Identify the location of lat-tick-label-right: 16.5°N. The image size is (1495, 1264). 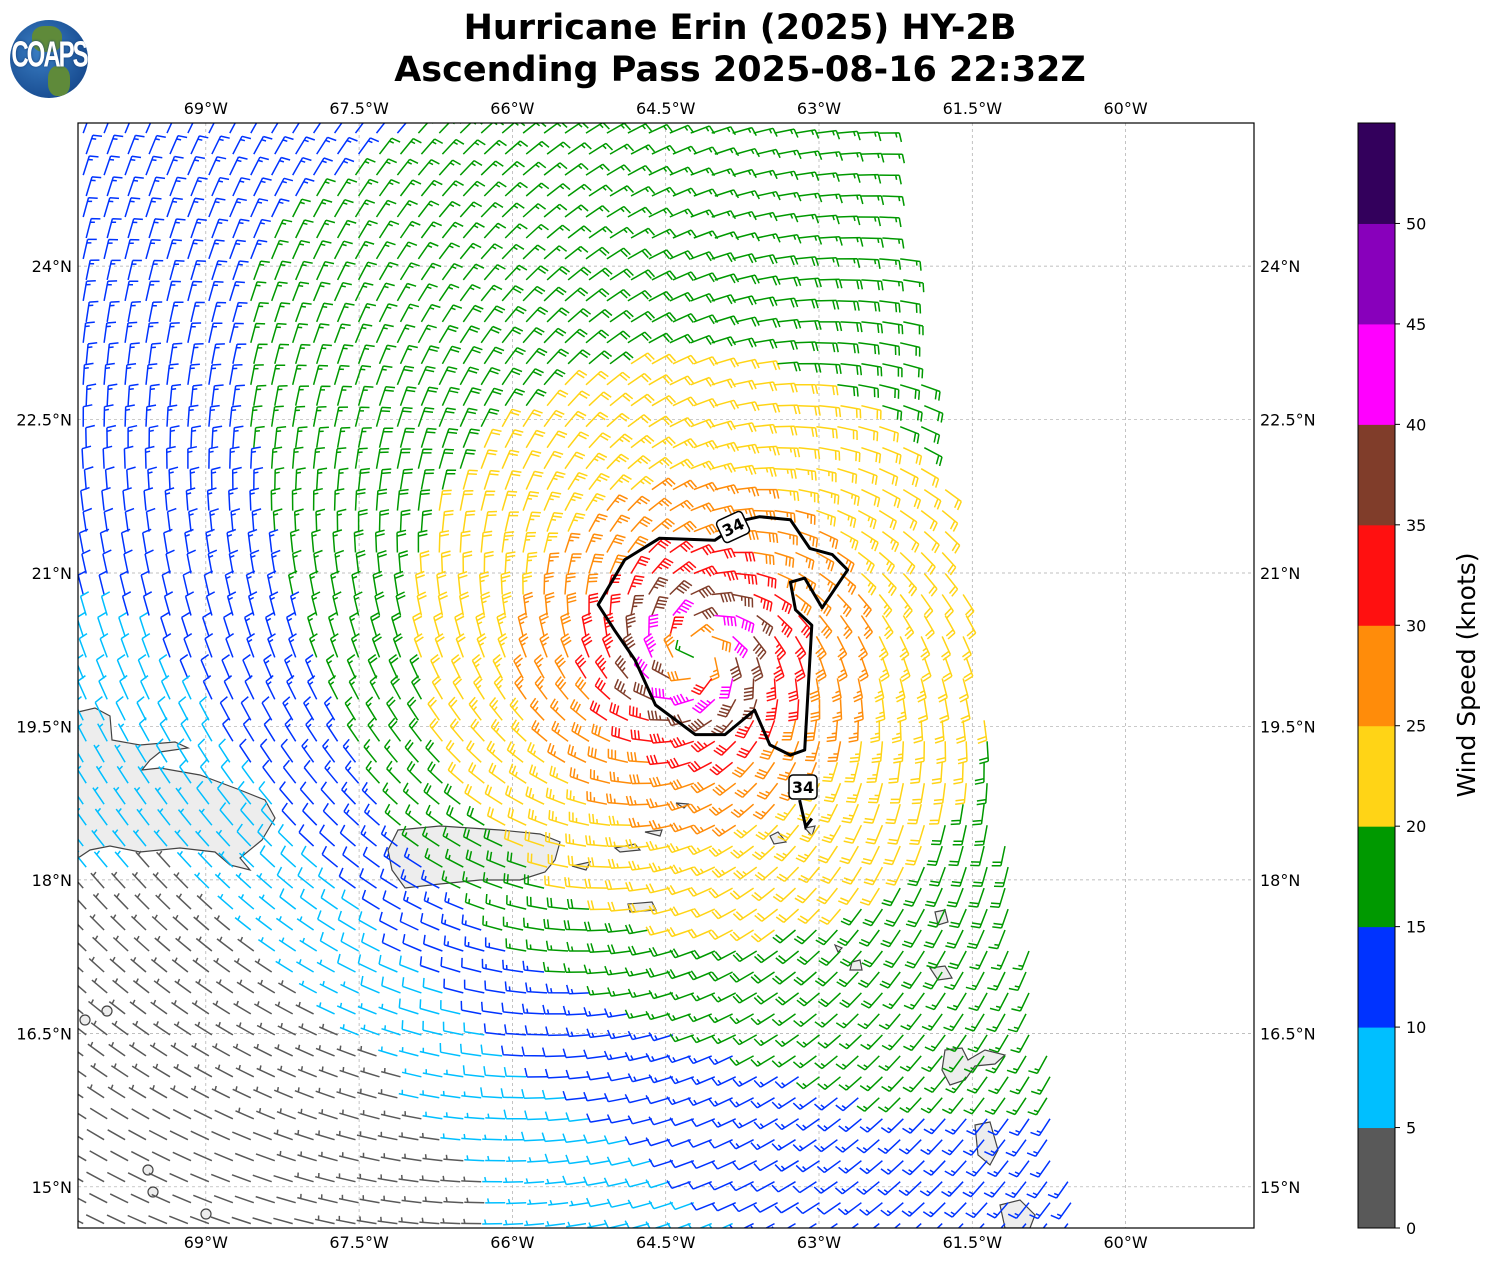
(1288, 1033).